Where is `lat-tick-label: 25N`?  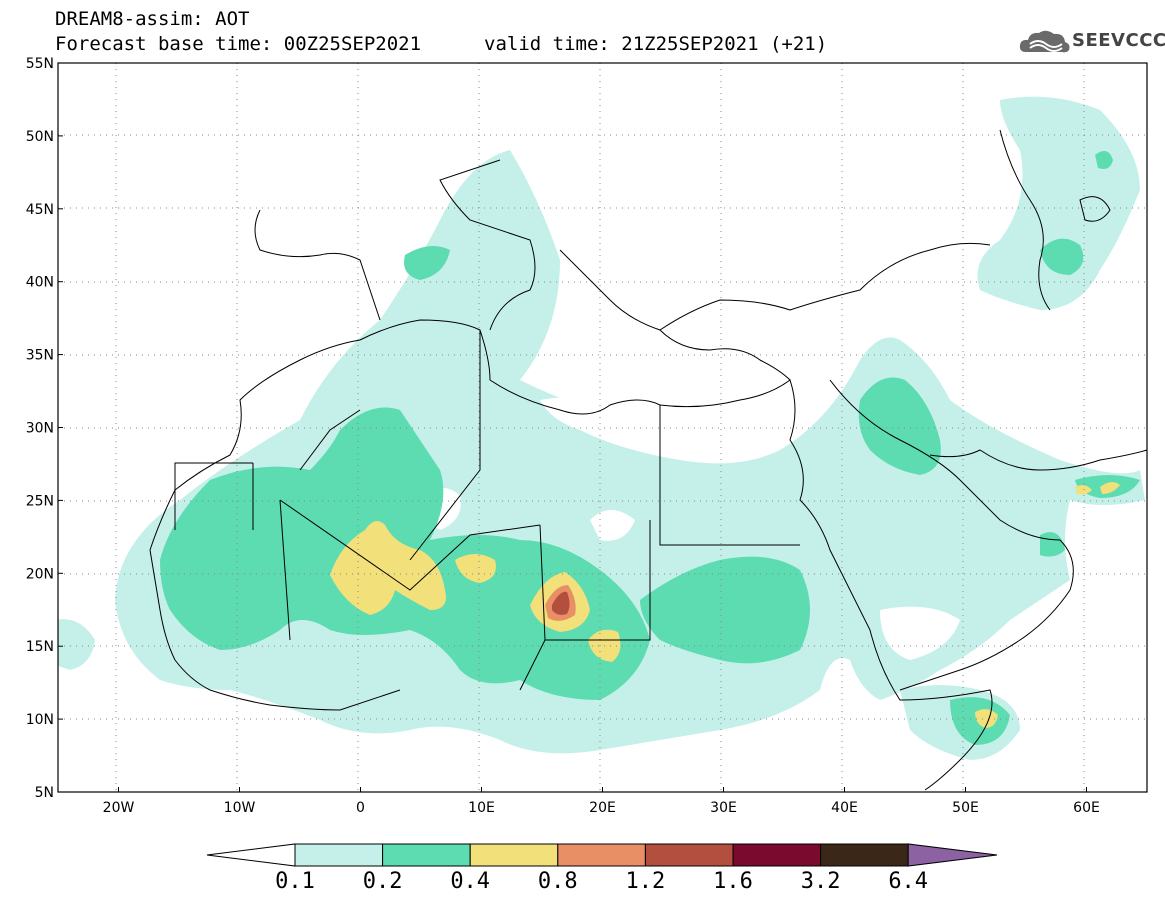 lat-tick-label: 25N is located at coordinates (40, 501).